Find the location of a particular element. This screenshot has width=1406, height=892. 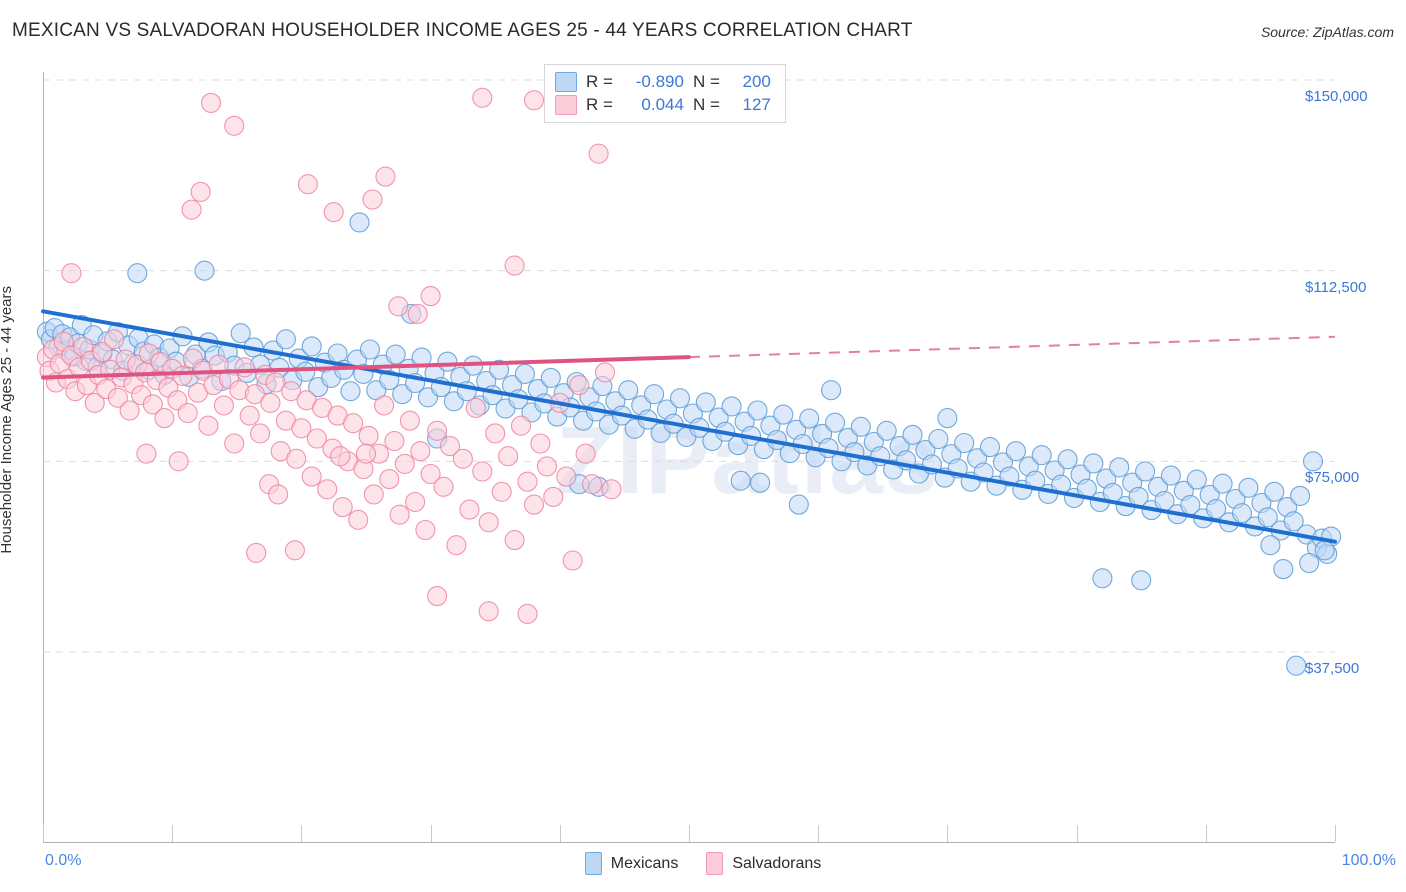

n-label-mexicans: N = is located at coordinates (706, 81).